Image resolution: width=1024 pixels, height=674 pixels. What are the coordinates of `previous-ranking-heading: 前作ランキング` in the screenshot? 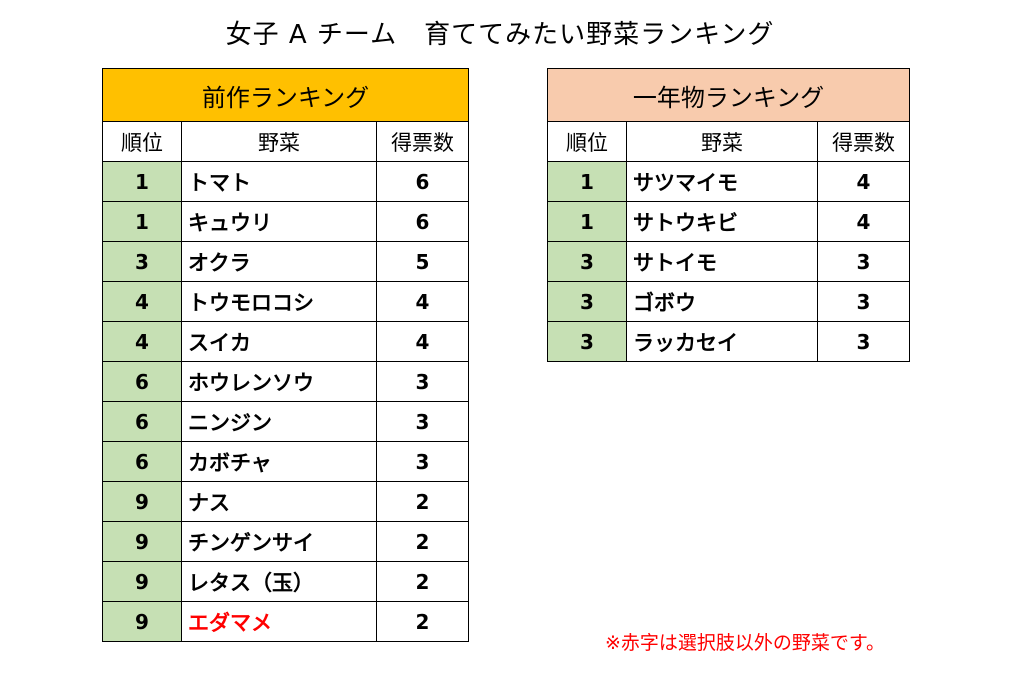 It's located at (285, 95).